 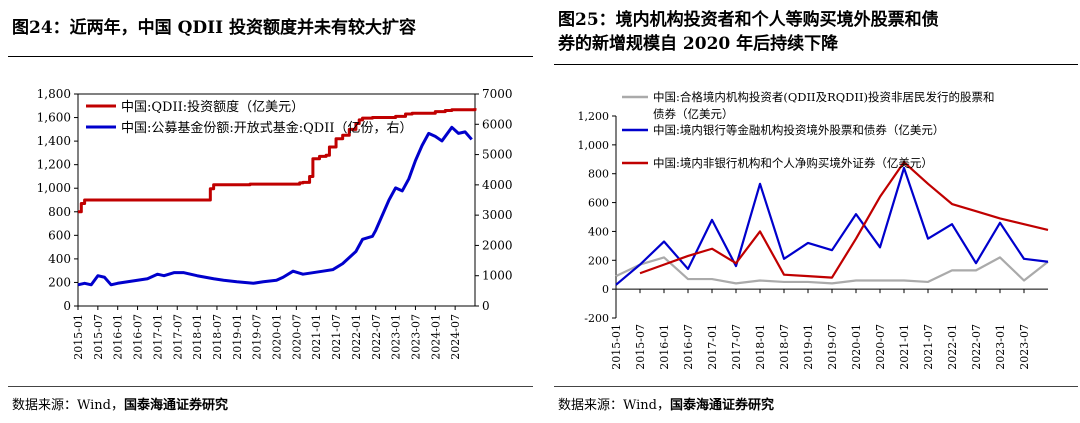 What do you see at coordinates (722, 405) in the screenshot?
I see `right-source-org: 国泰海通证券研究` at bounding box center [722, 405].